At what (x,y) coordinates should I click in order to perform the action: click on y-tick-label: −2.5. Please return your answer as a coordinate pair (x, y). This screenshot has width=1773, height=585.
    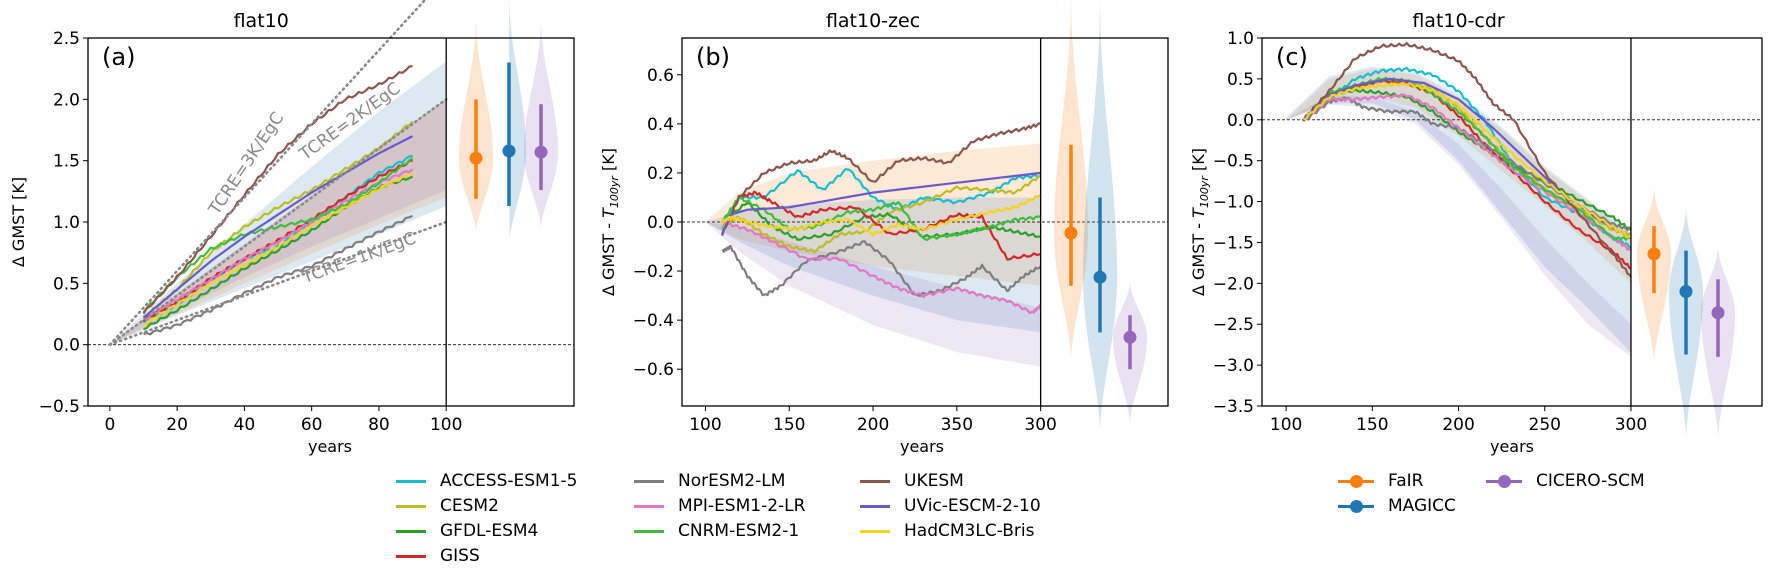
    Looking at the image, I should click on (1233, 325).